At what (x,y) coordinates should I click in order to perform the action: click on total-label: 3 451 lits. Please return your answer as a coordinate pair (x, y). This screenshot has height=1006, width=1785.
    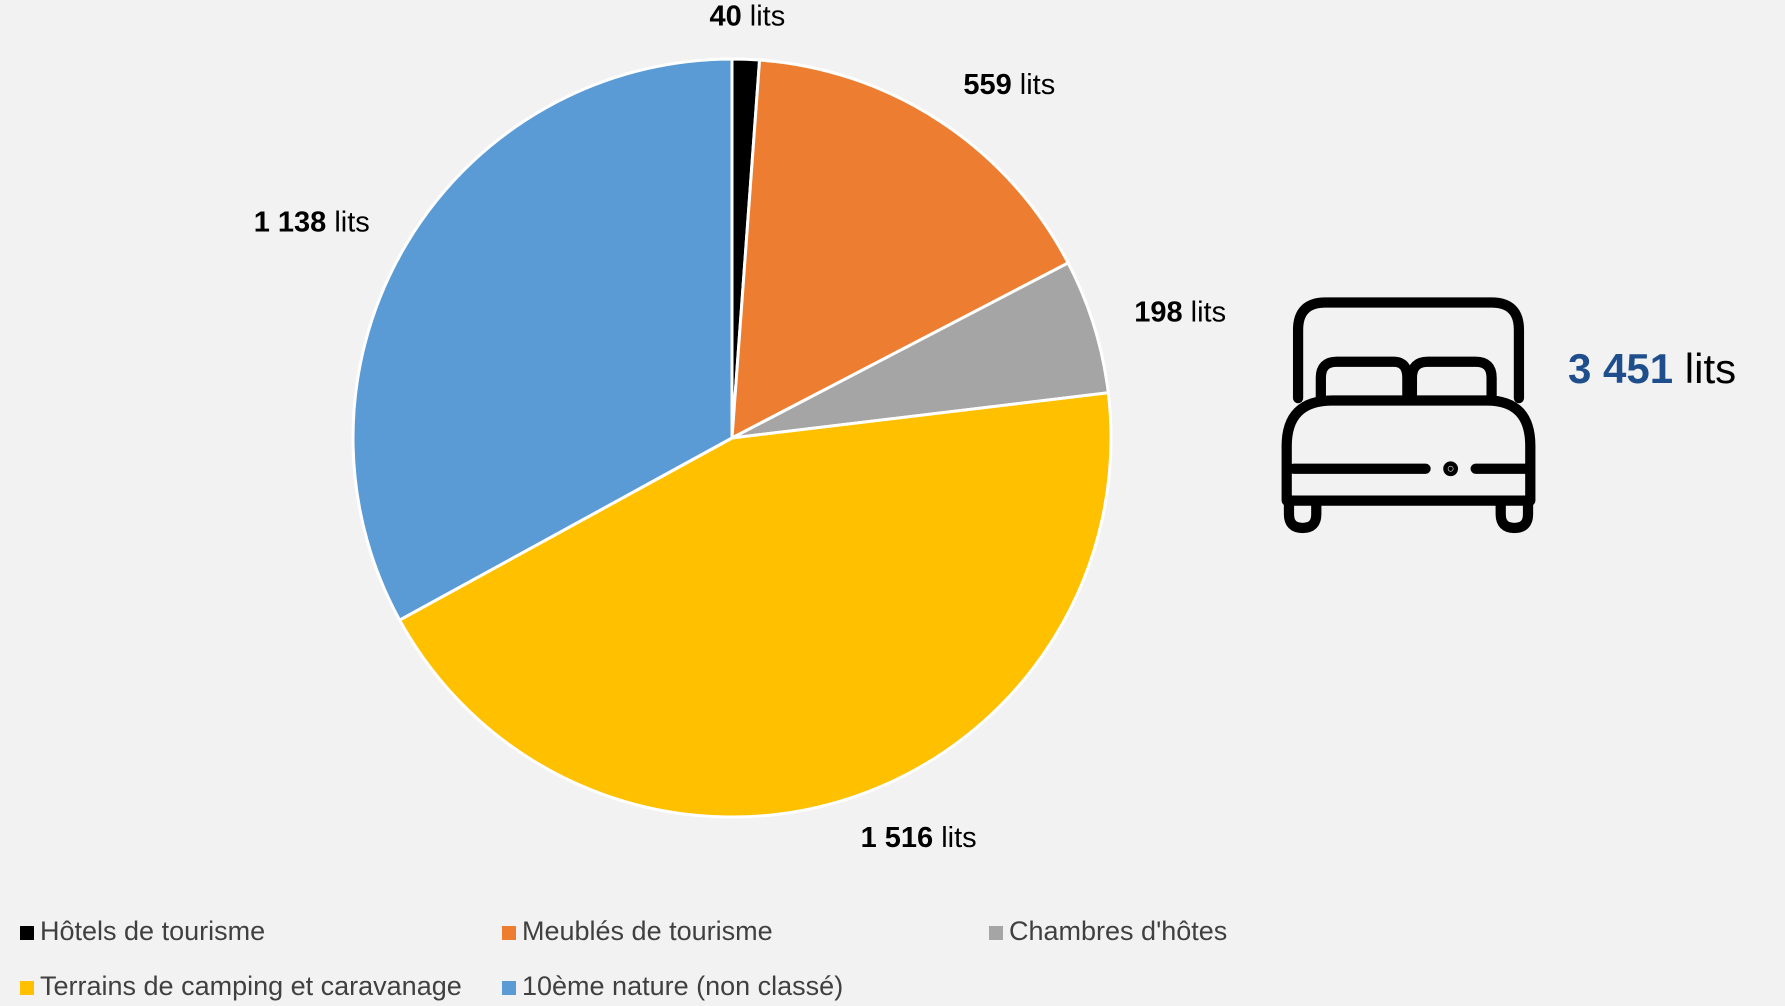
    Looking at the image, I should click on (1652, 368).